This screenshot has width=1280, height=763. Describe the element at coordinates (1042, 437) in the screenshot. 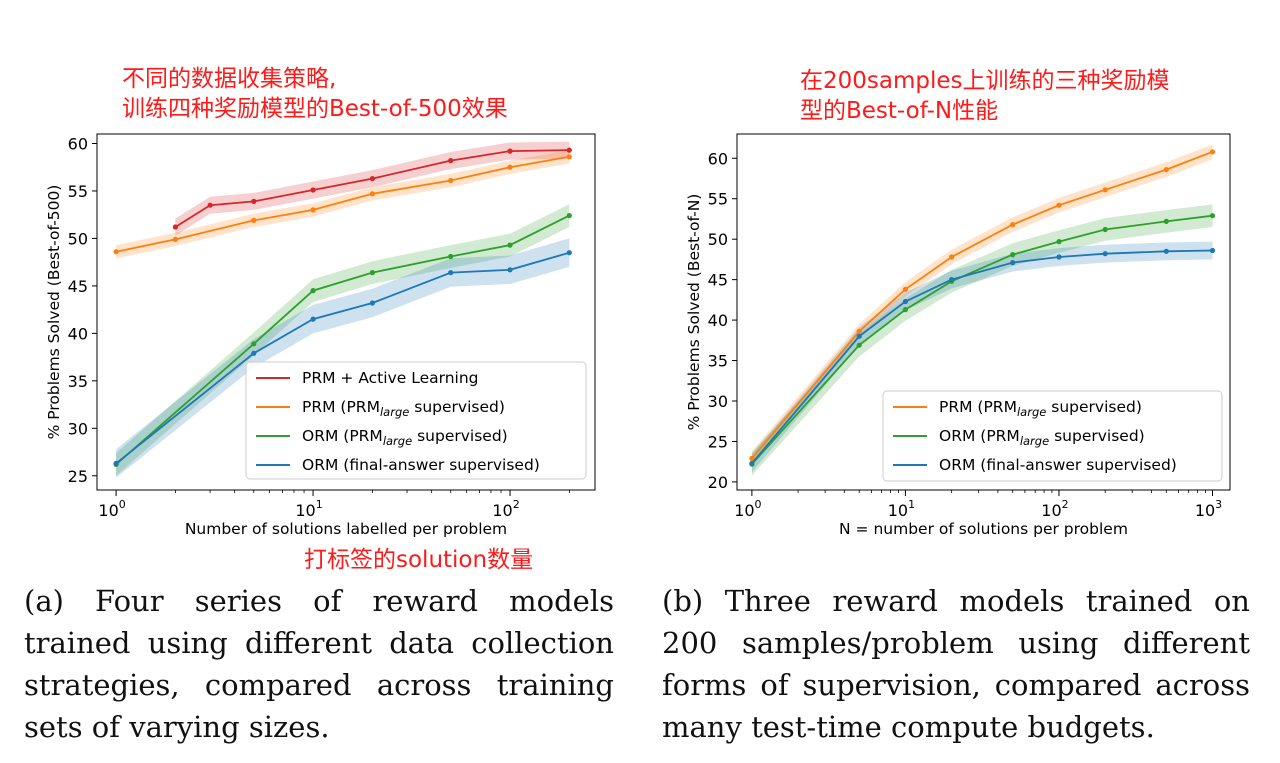

I see `legend-label: ORM (PRMlarge supervised)` at that location.